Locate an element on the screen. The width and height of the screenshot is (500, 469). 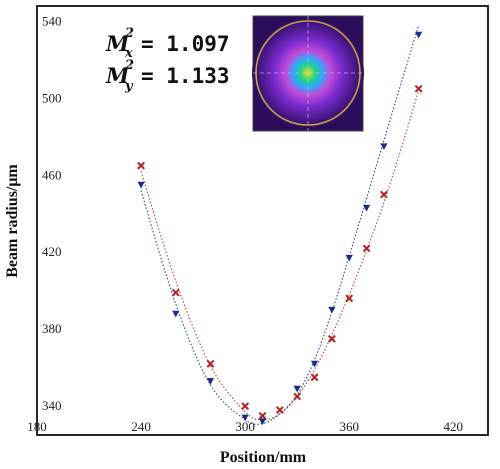
y-tick-label: 460 is located at coordinates (52, 174).